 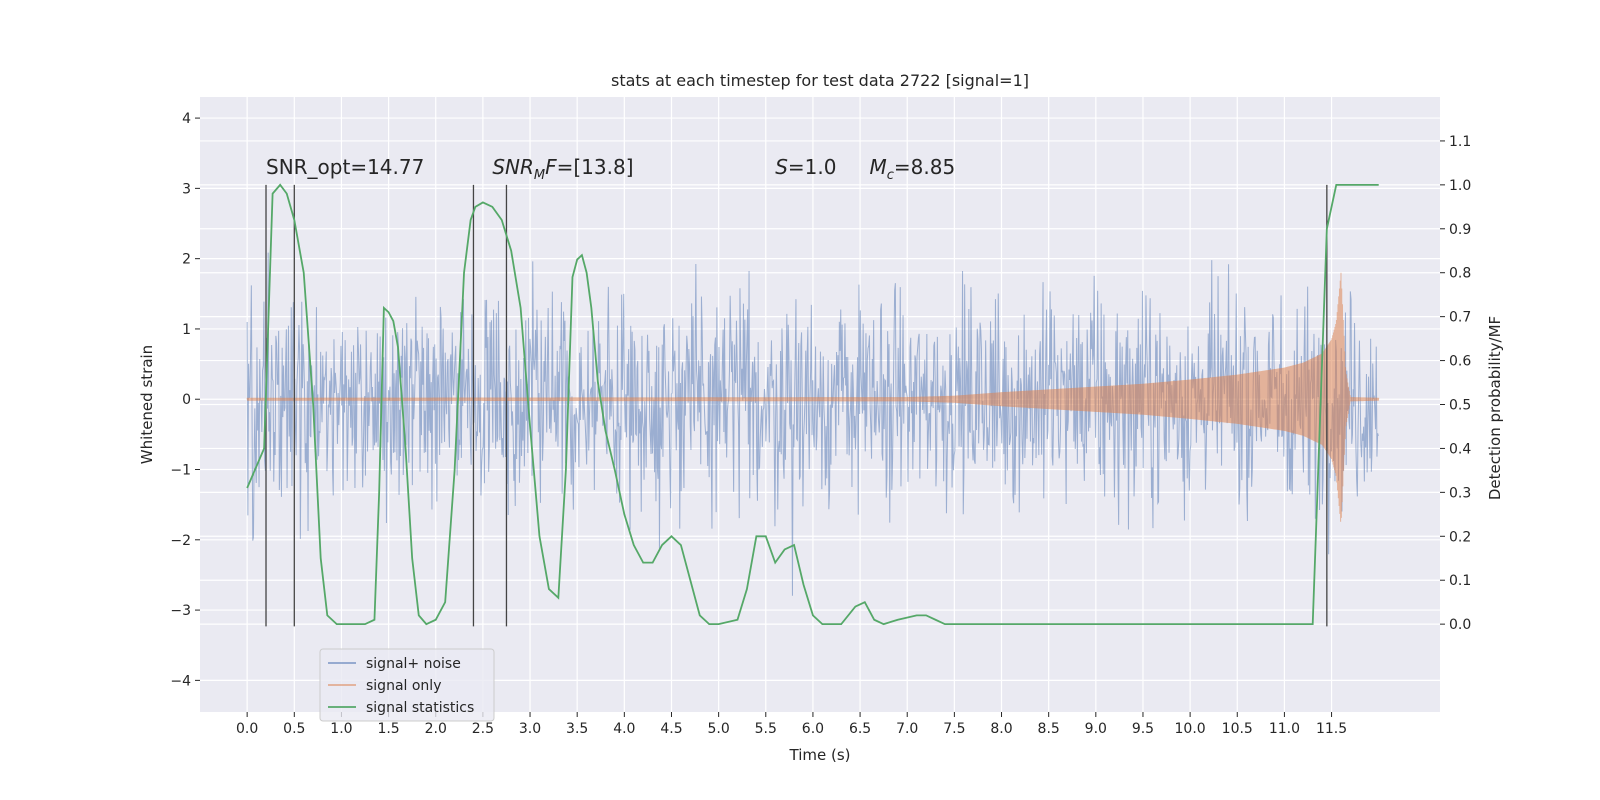 I want to click on x-tick-label: 1.0, so click(x=341, y=729).